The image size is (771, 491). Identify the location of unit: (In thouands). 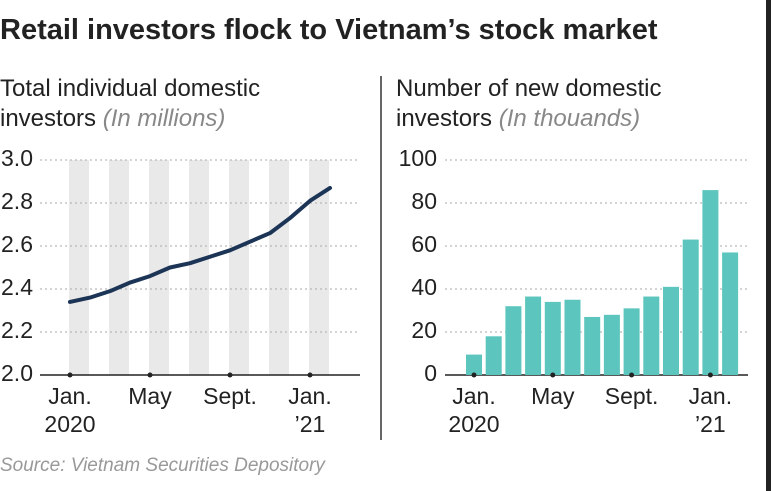
(569, 118).